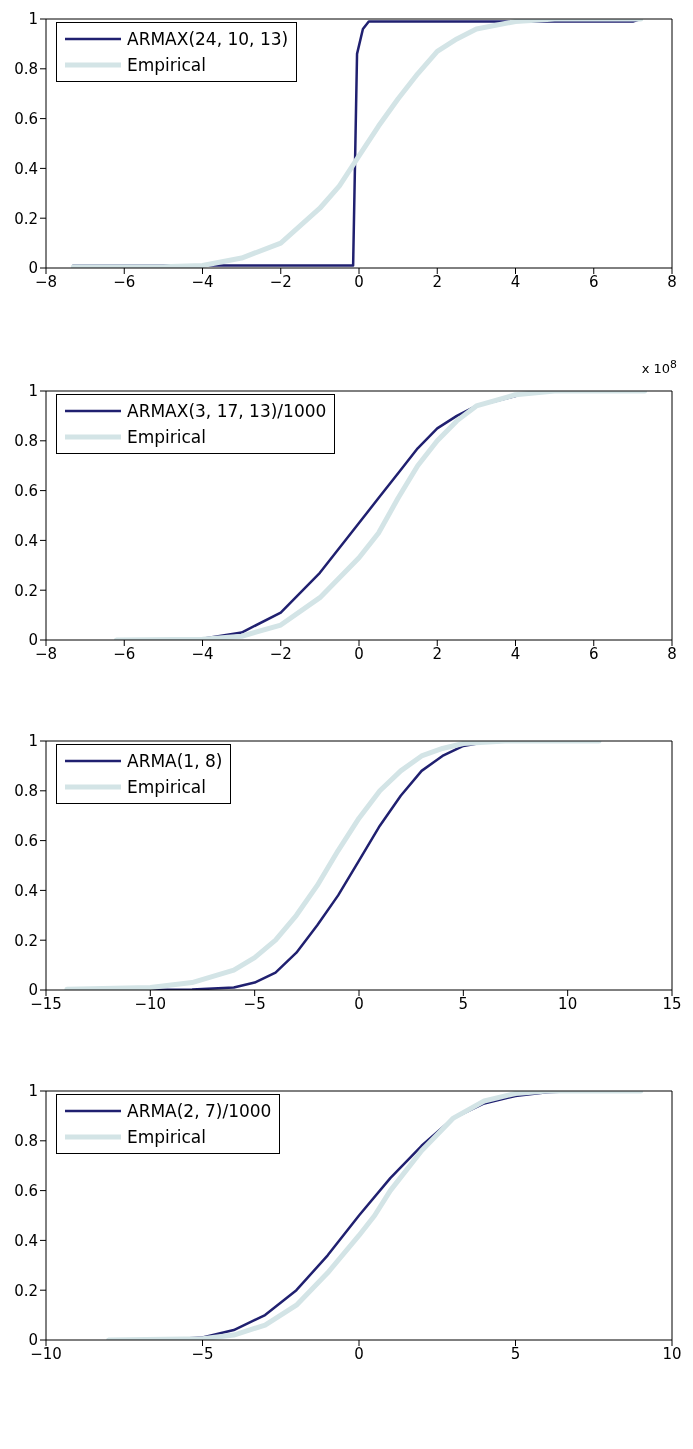  I want to click on legend-label: ARMAX(24, 10, 13), so click(208, 39).